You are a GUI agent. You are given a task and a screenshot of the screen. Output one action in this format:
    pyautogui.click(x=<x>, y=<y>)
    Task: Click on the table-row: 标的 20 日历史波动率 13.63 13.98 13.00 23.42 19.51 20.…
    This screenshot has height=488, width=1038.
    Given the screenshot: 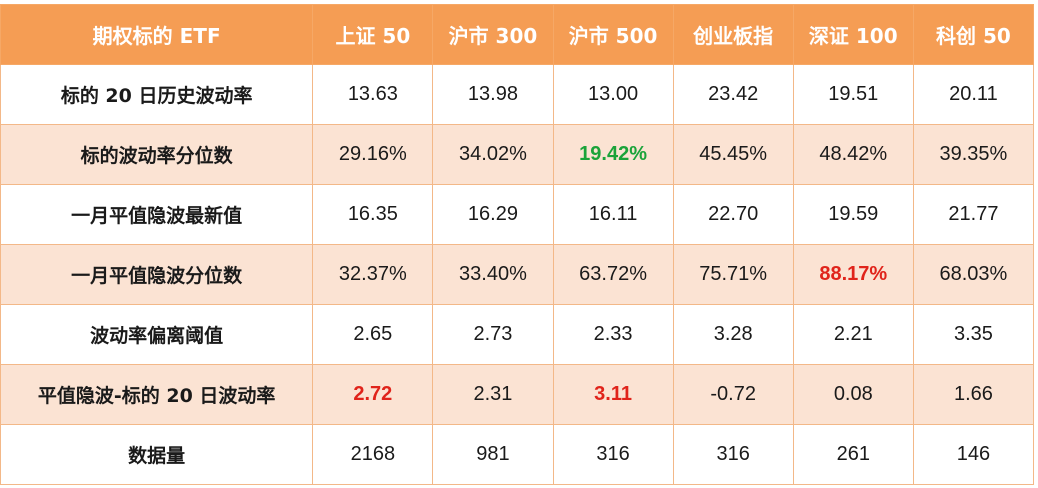 What is the action you would take?
    pyautogui.click(x=517, y=94)
    